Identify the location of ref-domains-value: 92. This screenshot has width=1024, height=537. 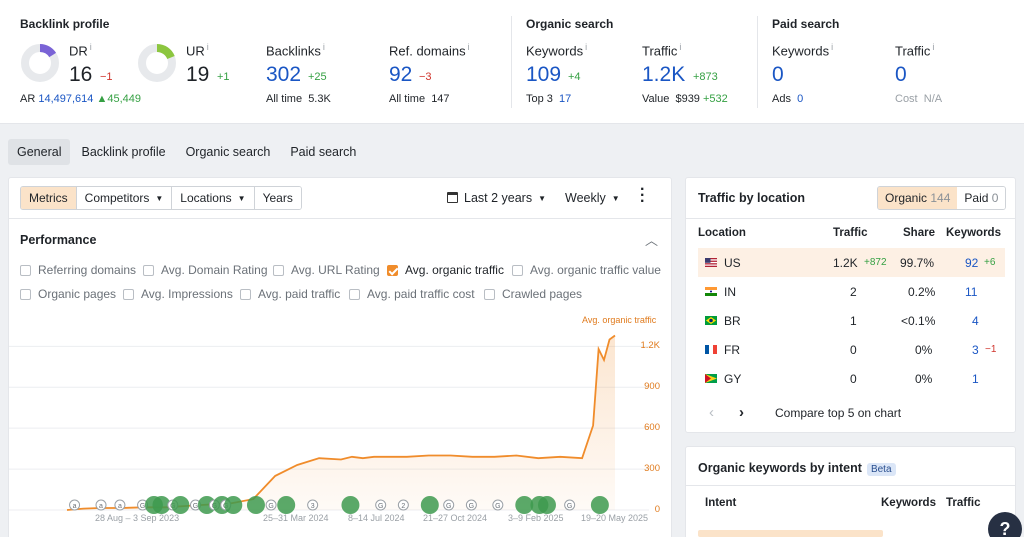
(401, 74).